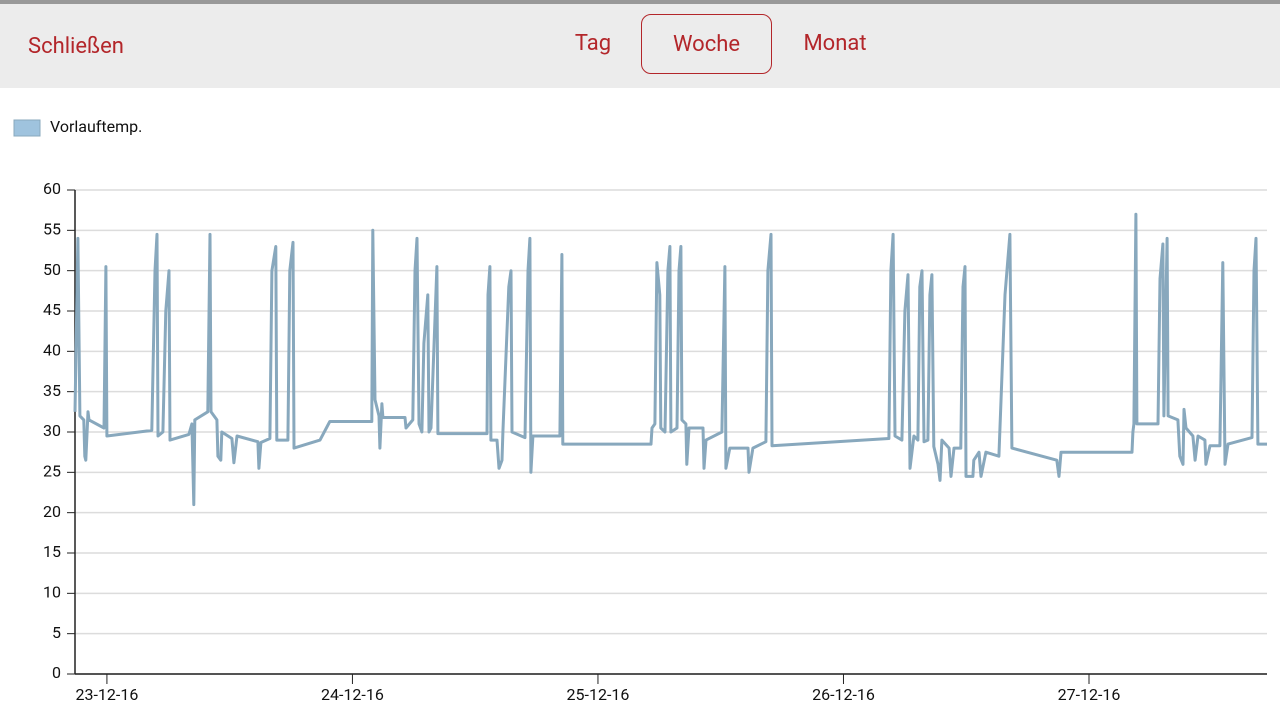 This screenshot has width=1280, height=720. I want to click on x-tick-label: 24-12-16, so click(352, 694).